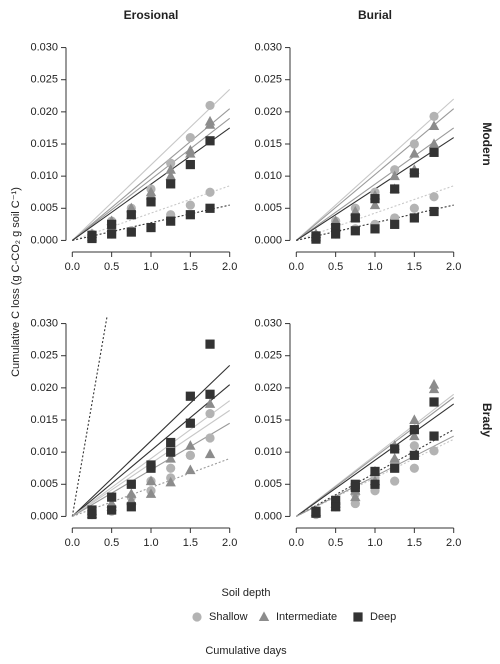 This screenshot has height=664, width=500. What do you see at coordinates (16, 282) in the screenshot?
I see `y-axis-label: Cumulative C loss (g C-CO₂ g soil C⁻¹)` at bounding box center [16, 282].